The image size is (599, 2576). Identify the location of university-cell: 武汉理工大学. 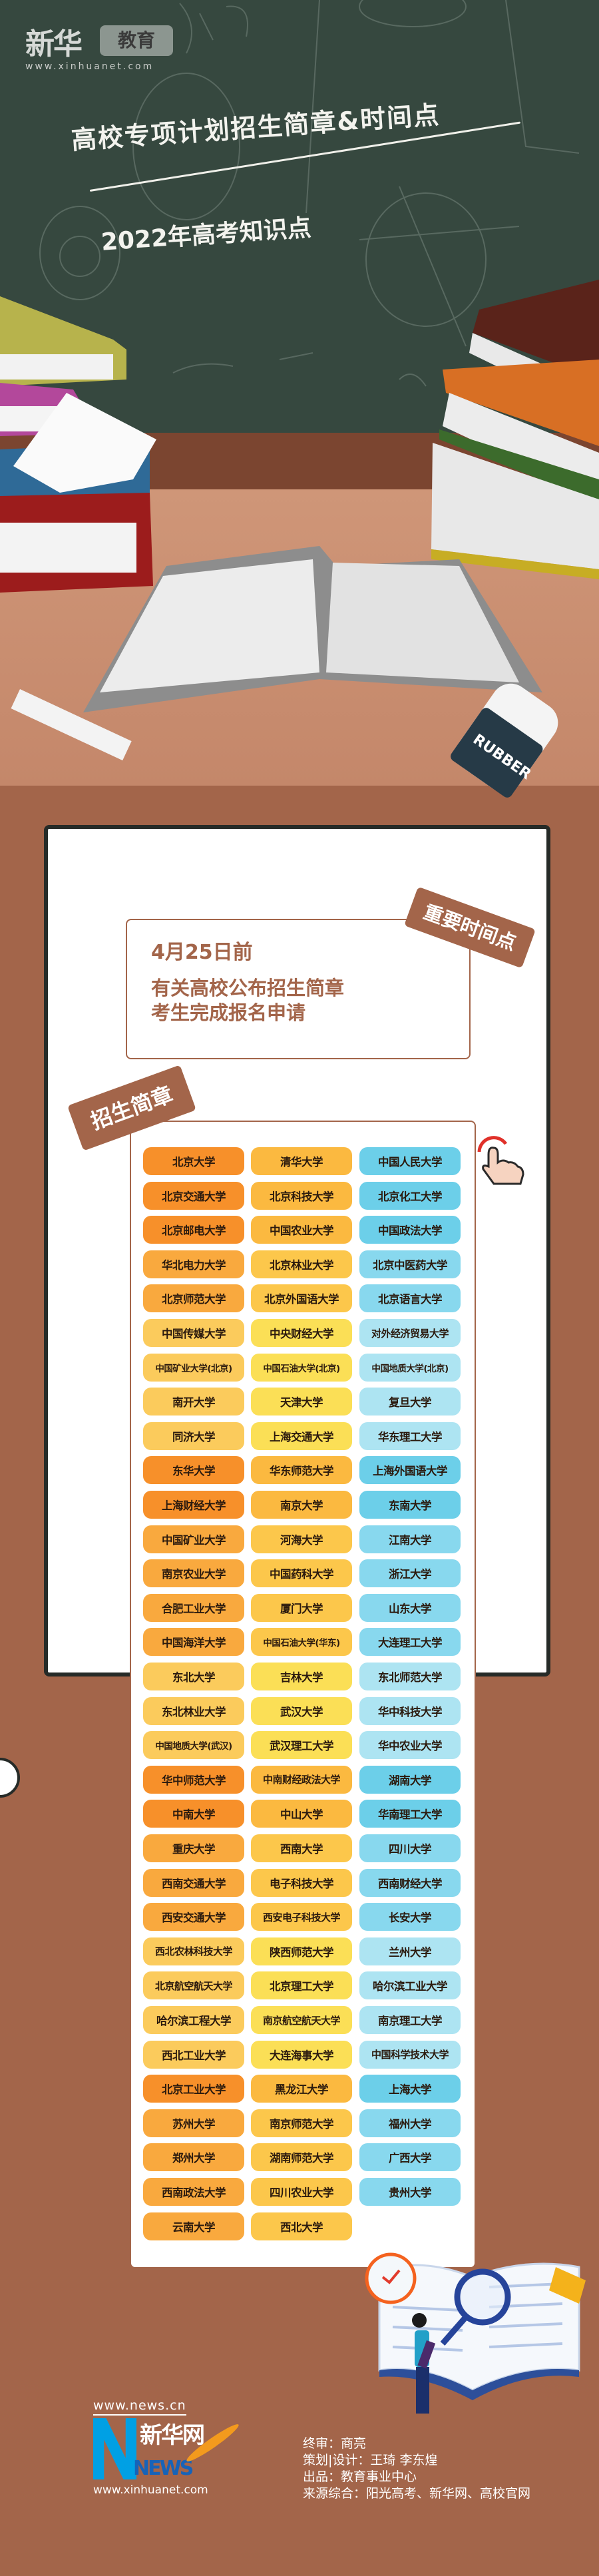
(301, 1746).